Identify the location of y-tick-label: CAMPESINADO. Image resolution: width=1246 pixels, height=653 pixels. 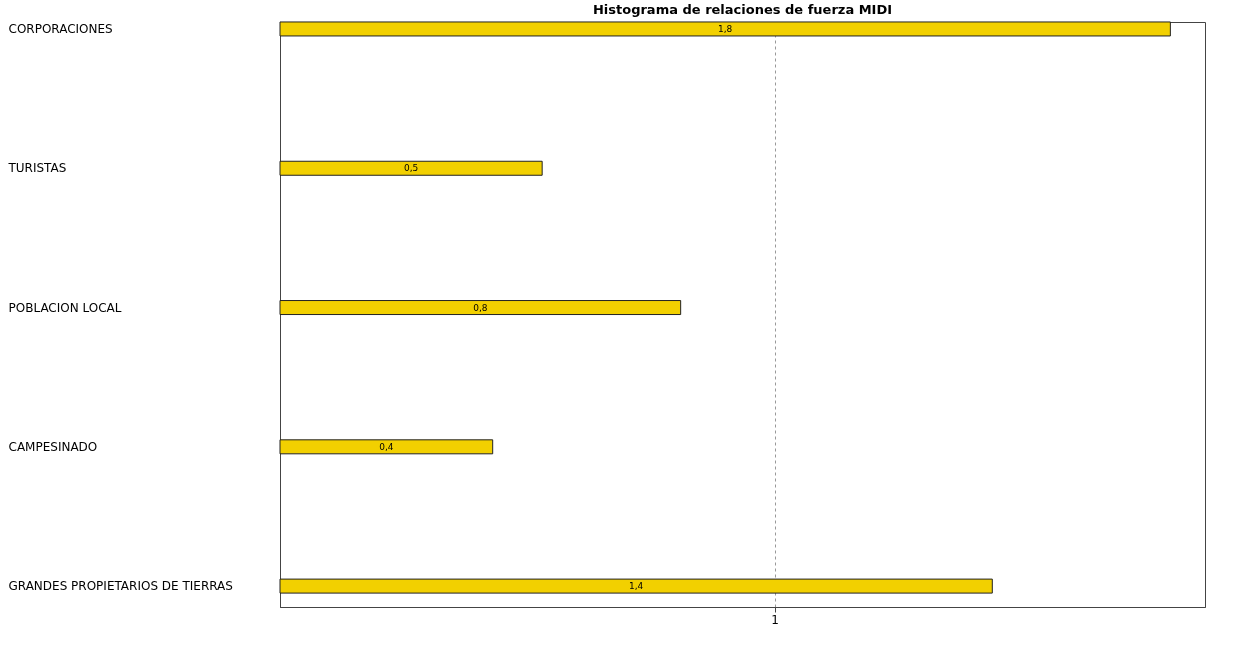
(53, 446).